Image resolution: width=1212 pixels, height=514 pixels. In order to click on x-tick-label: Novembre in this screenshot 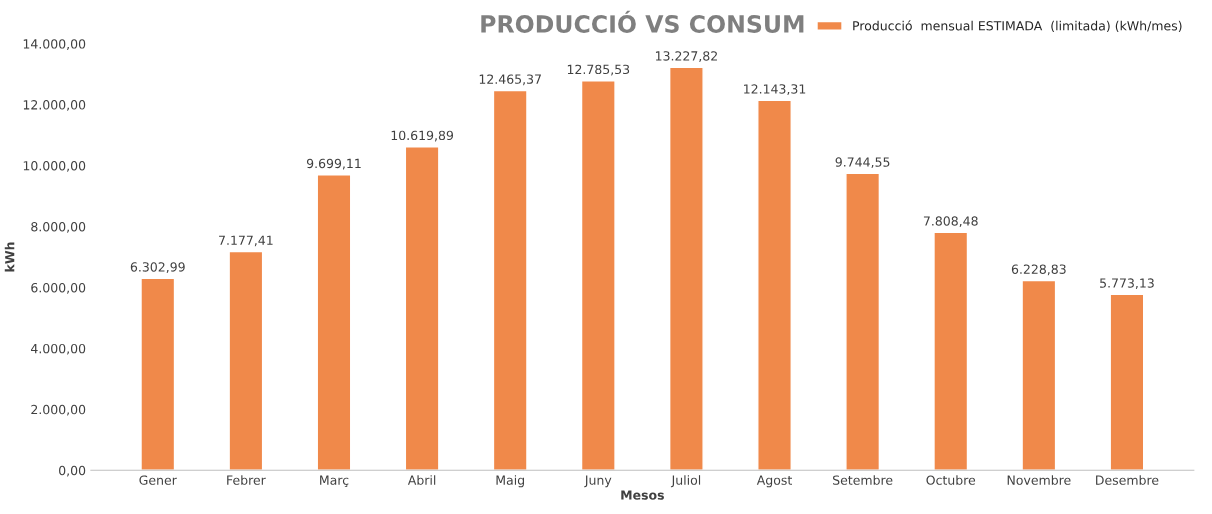, I will do `click(1039, 480)`.